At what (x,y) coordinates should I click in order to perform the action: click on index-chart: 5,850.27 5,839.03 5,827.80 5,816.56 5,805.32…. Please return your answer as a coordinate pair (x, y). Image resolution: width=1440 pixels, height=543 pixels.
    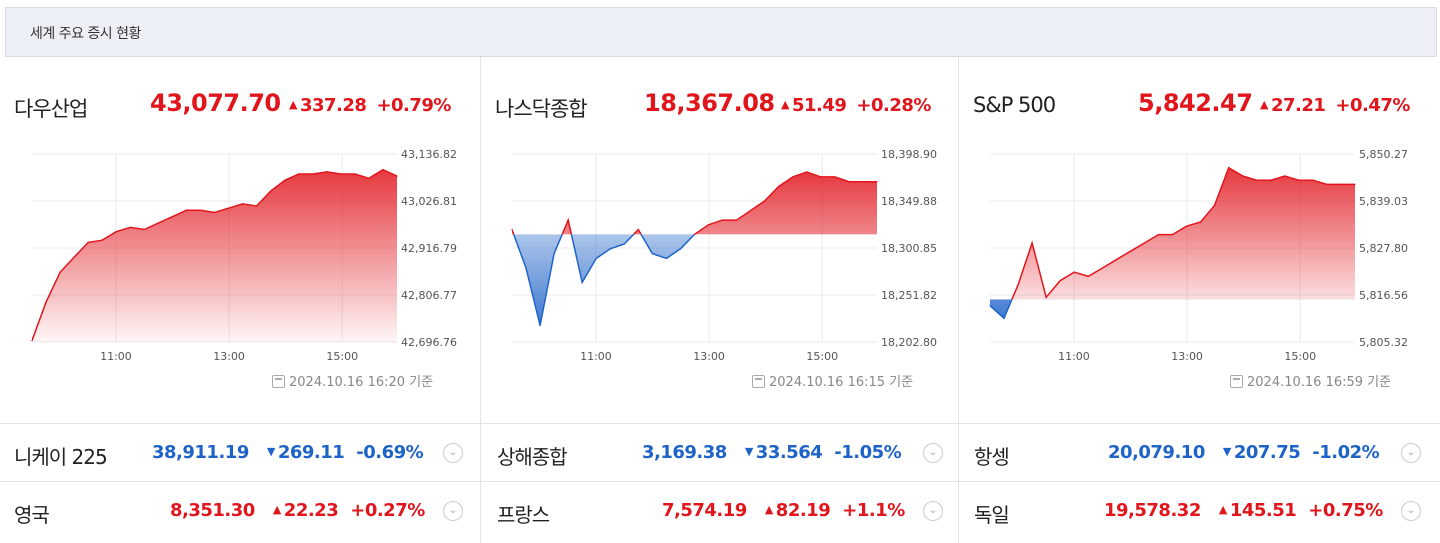
    Looking at the image, I should click on (1198, 255).